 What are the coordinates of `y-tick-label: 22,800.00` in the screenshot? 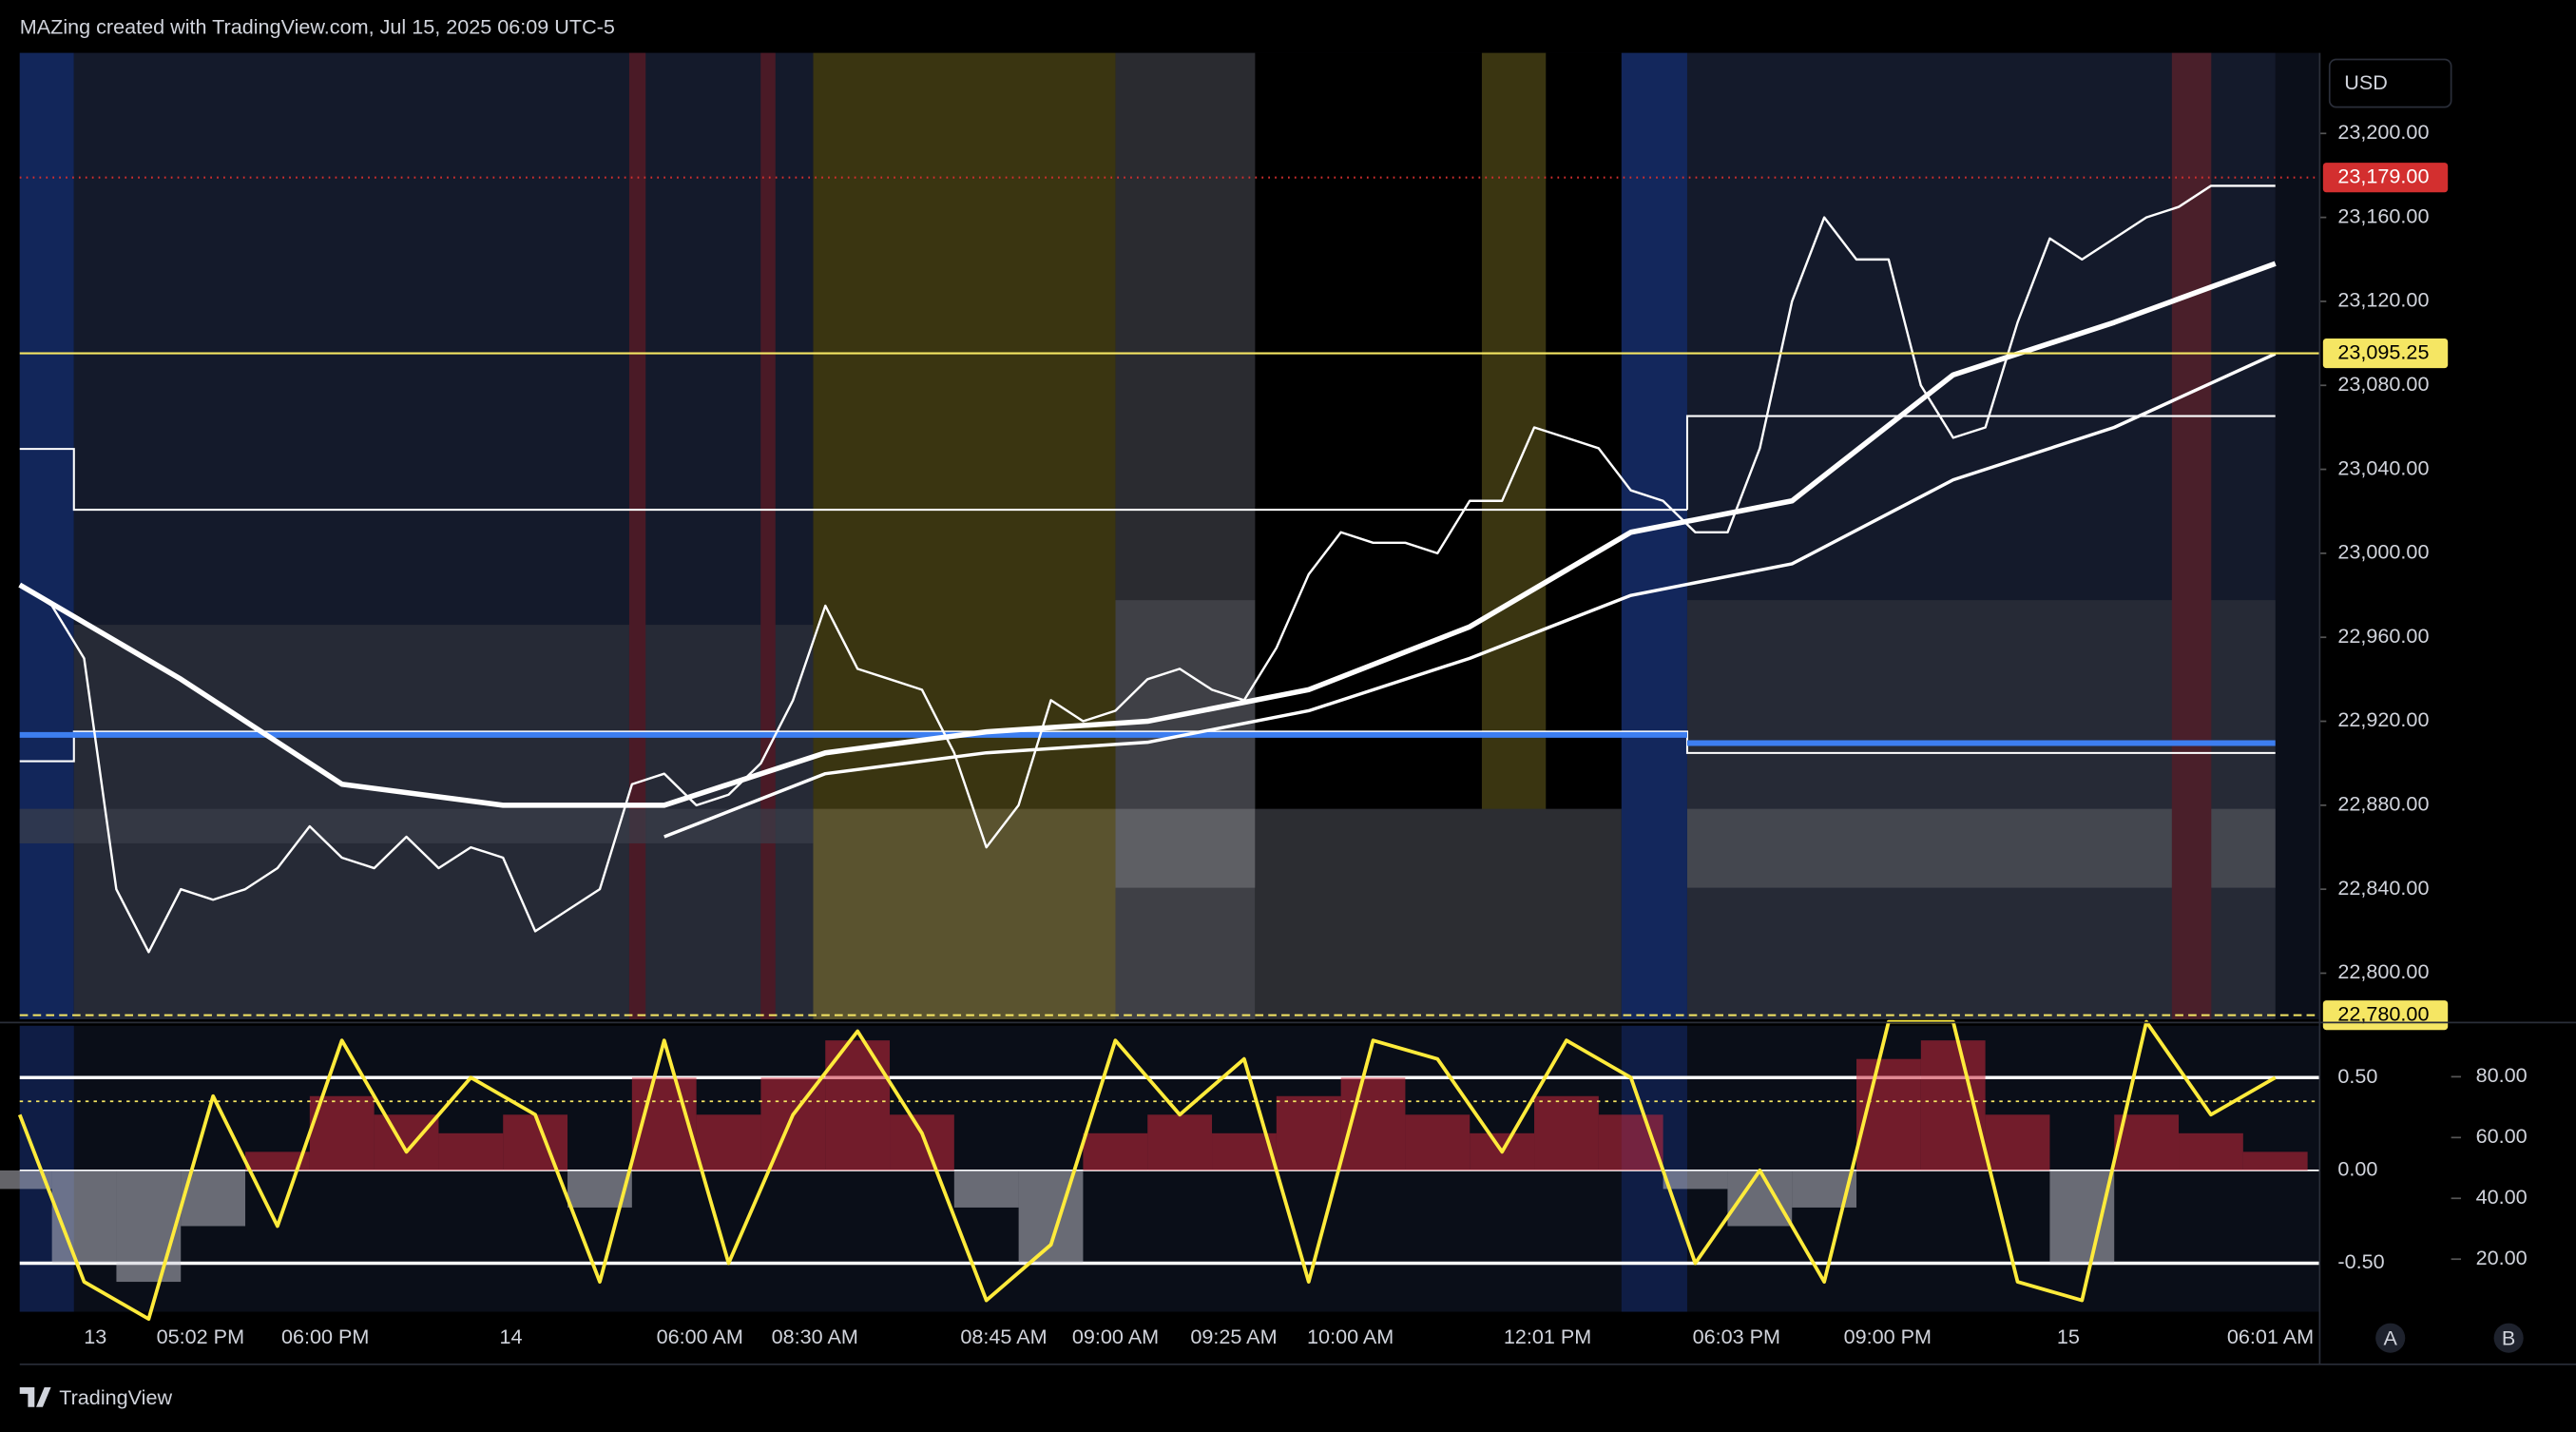 It's located at (2383, 971).